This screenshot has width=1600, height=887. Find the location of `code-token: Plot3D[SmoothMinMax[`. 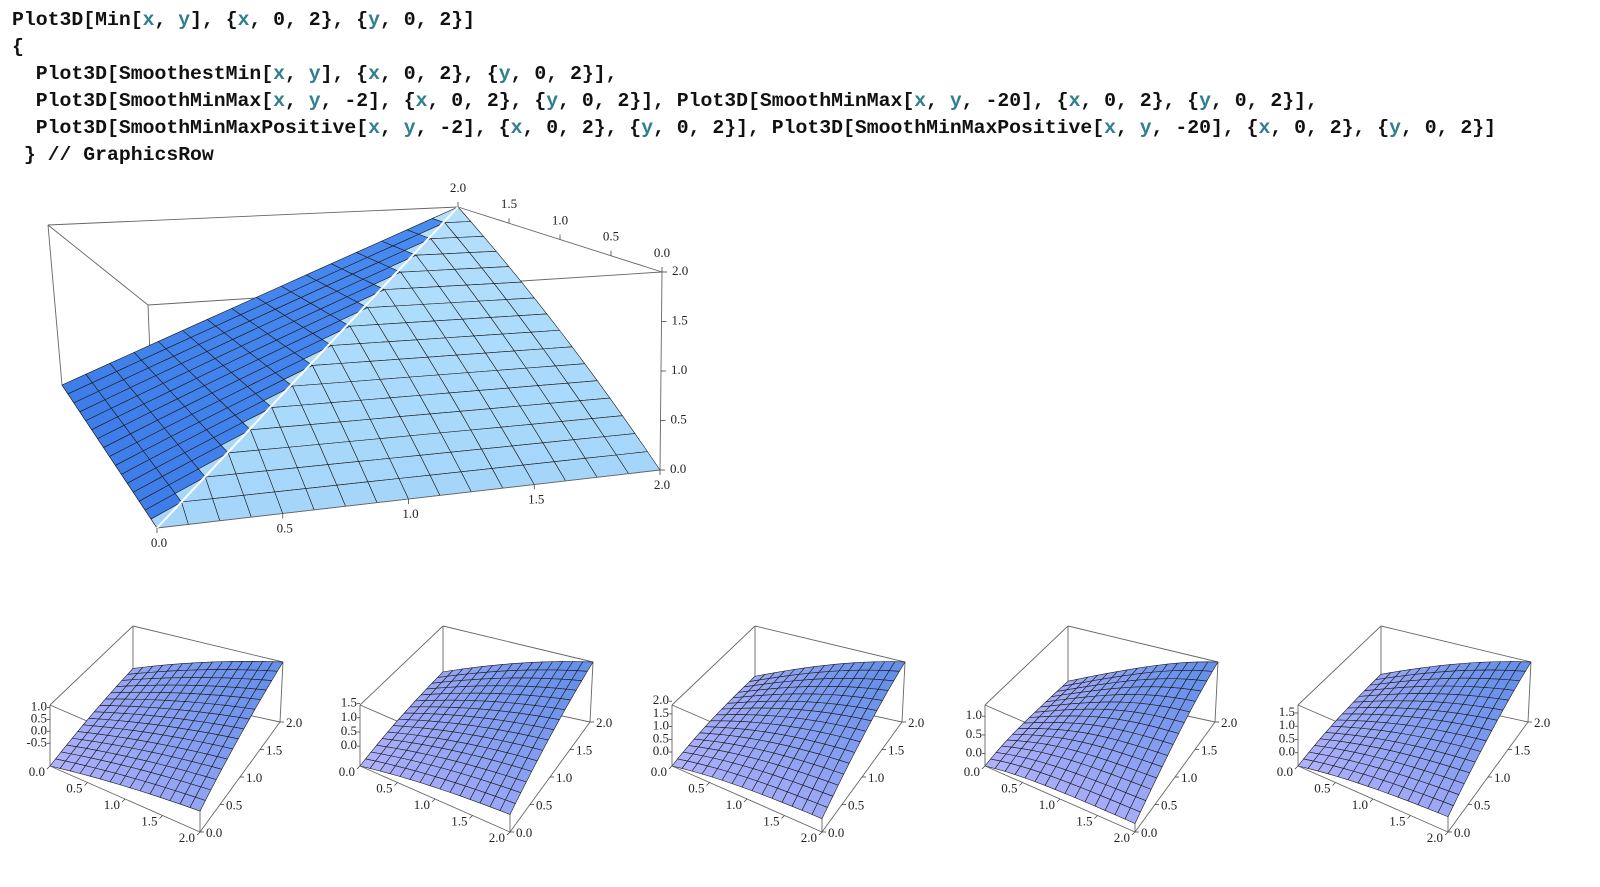

code-token: Plot3D[SmoothMinMax[ is located at coordinates (142, 101).